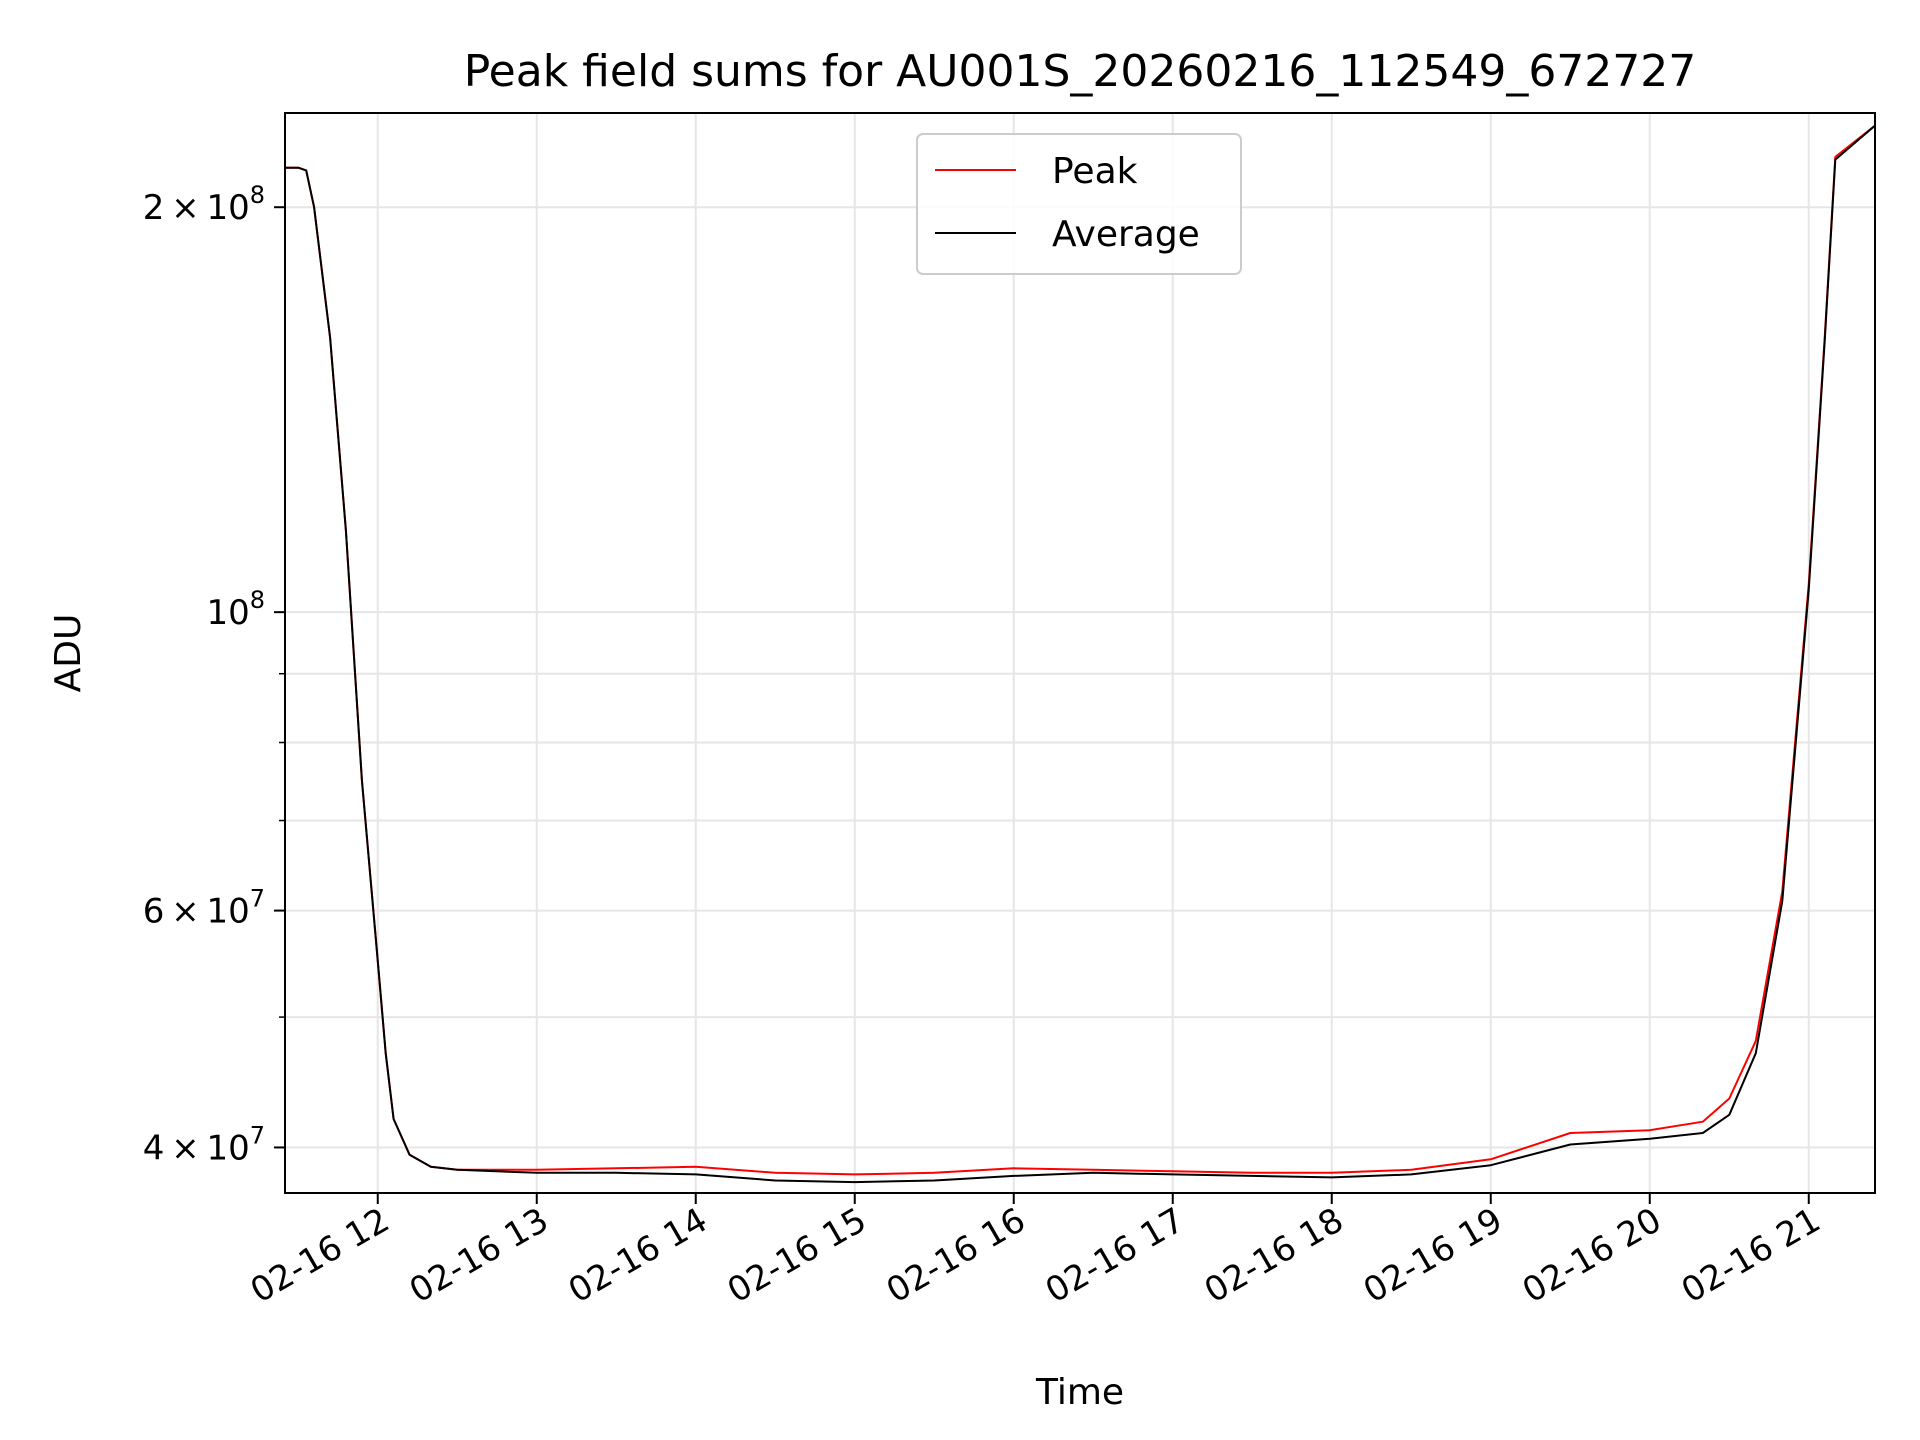 The height and width of the screenshot is (1440, 1920). Describe the element at coordinates (1079, 1392) in the screenshot. I see `x-axis-label: Time` at that location.